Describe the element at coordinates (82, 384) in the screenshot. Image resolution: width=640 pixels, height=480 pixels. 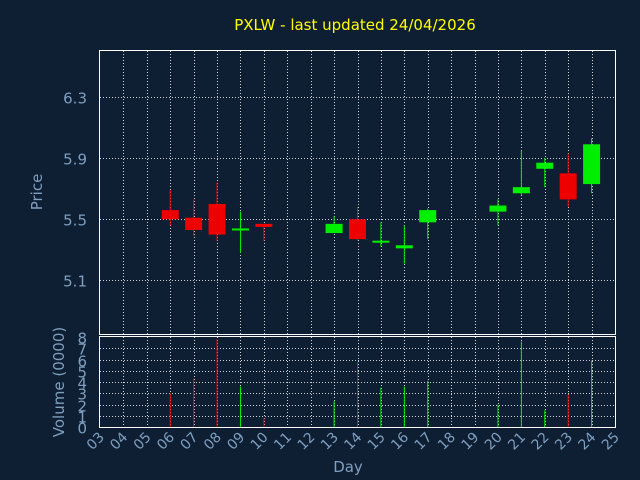
I see `volume-tick-label: 4` at that location.